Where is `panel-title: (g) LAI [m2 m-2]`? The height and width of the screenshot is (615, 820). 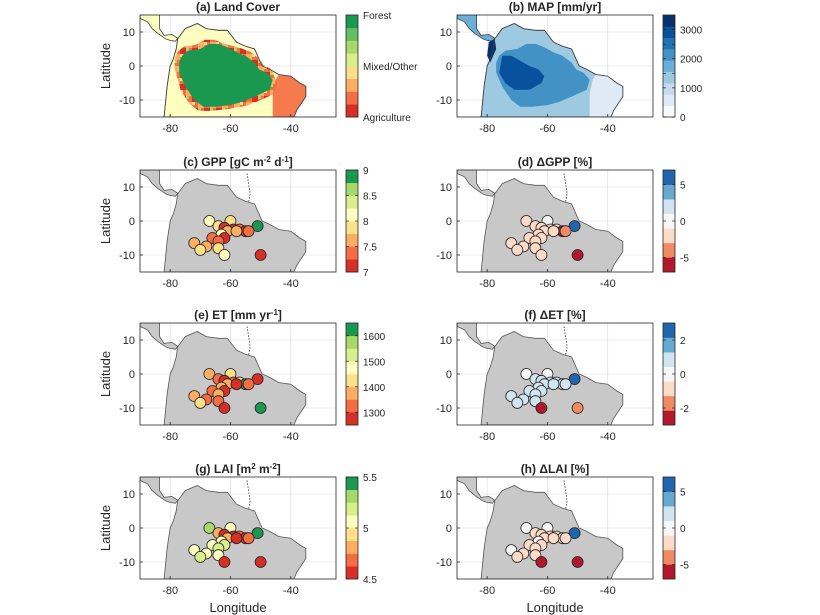
panel-title: (g) LAI [m2 m-2] is located at coordinates (238, 469).